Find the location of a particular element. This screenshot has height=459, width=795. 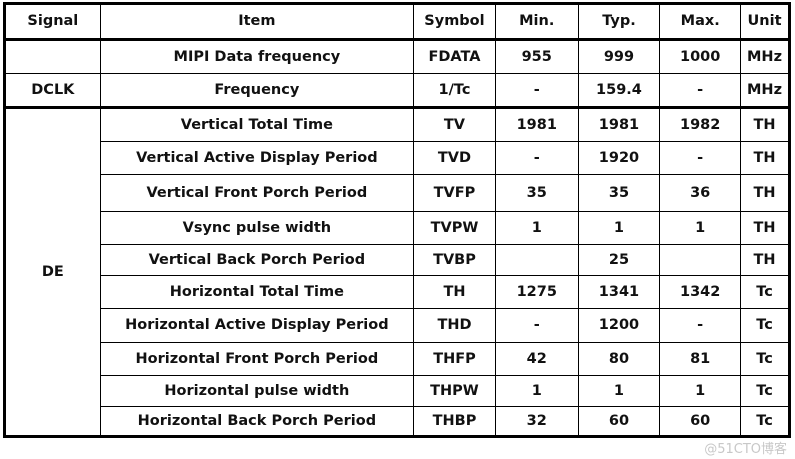

table-row: Vsync pulse width TVPW 1 1 1 TH is located at coordinates (397, 228).